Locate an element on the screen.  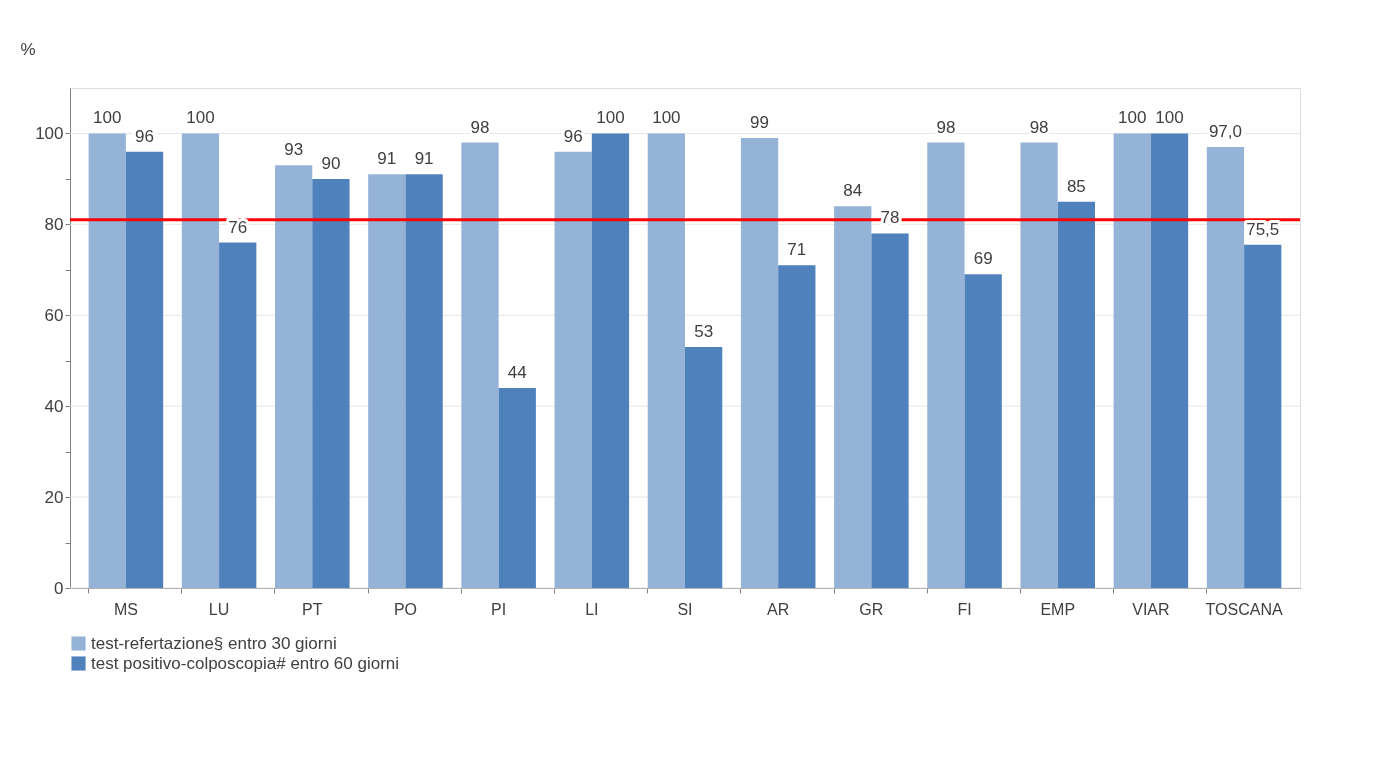
y-tick-label: 80 is located at coordinates (54, 224).